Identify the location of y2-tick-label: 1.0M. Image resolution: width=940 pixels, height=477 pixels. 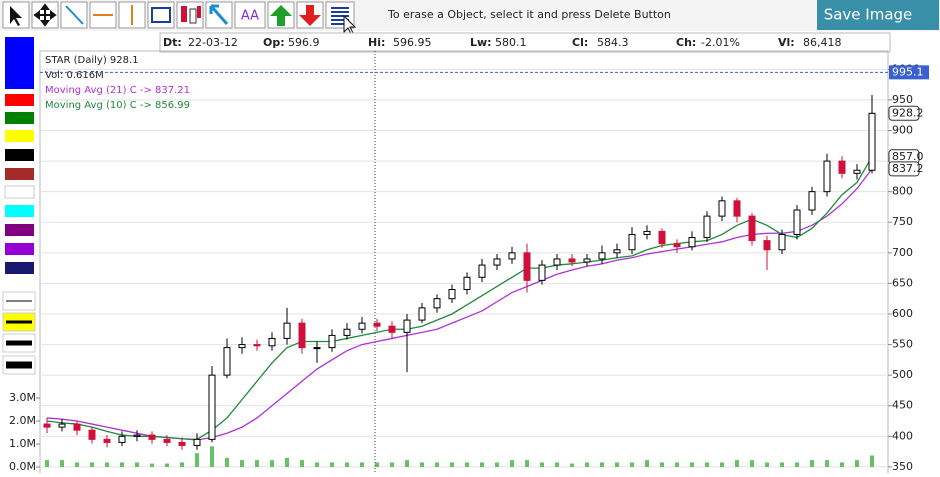
(22, 443).